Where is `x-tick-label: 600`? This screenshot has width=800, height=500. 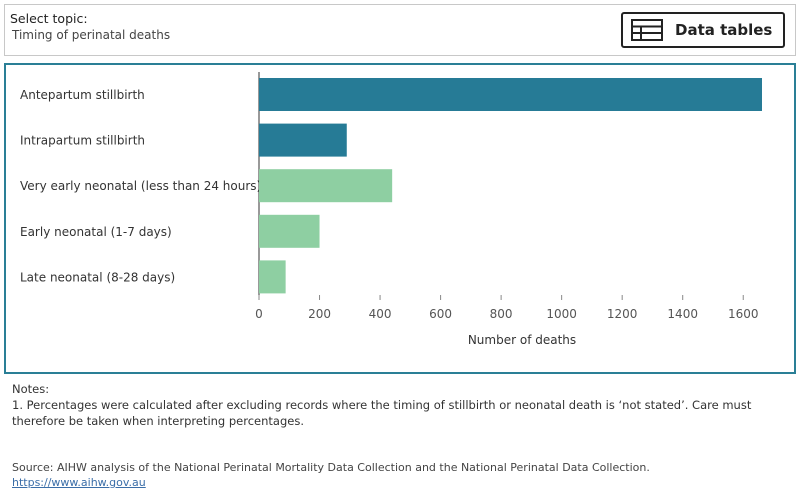
x-tick-label: 600 is located at coordinates (440, 314).